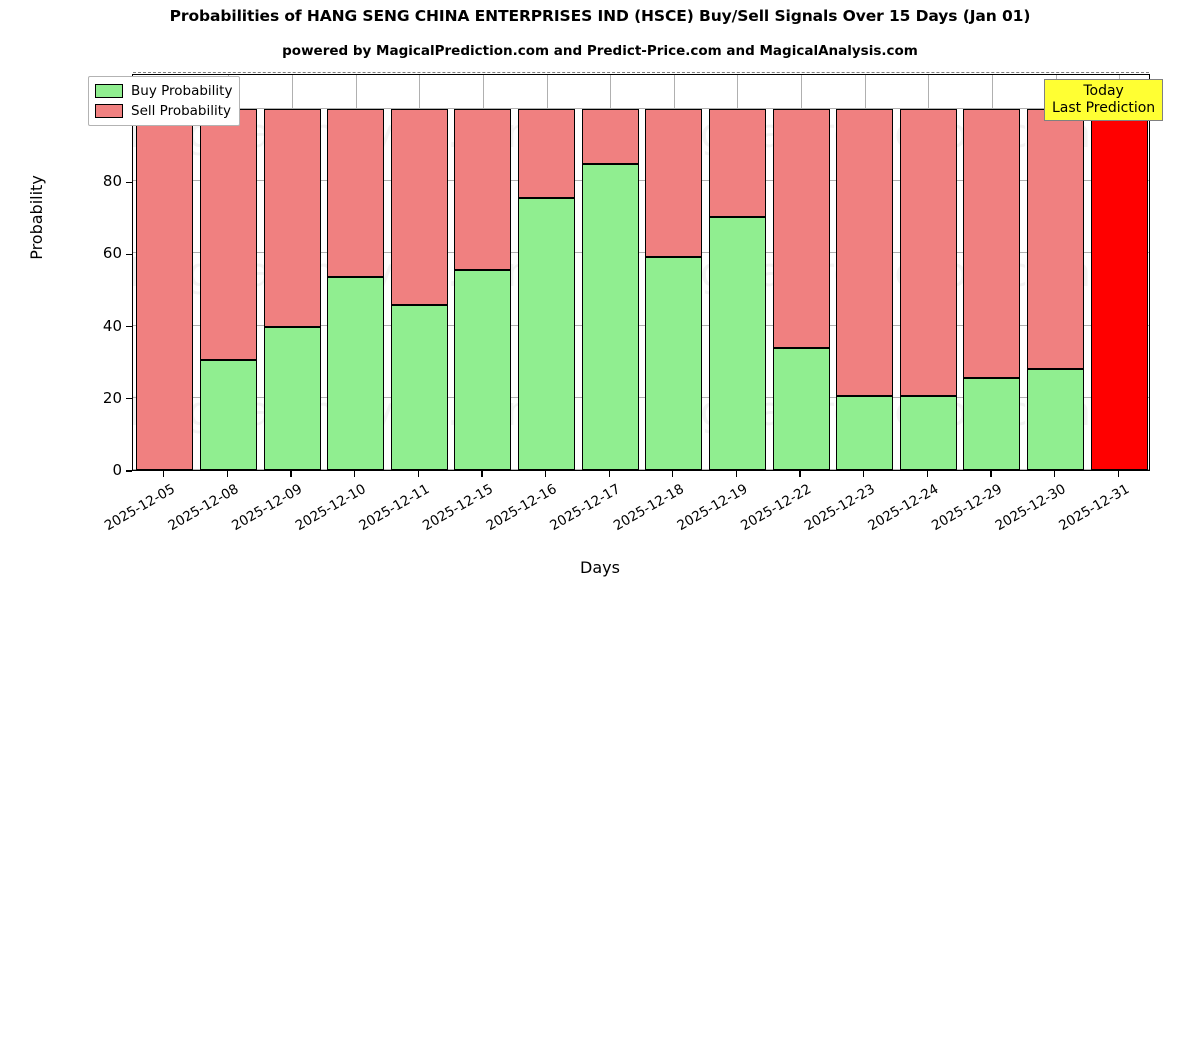  What do you see at coordinates (36, 217) in the screenshot?
I see `y-axis-label: Probability` at bounding box center [36, 217].